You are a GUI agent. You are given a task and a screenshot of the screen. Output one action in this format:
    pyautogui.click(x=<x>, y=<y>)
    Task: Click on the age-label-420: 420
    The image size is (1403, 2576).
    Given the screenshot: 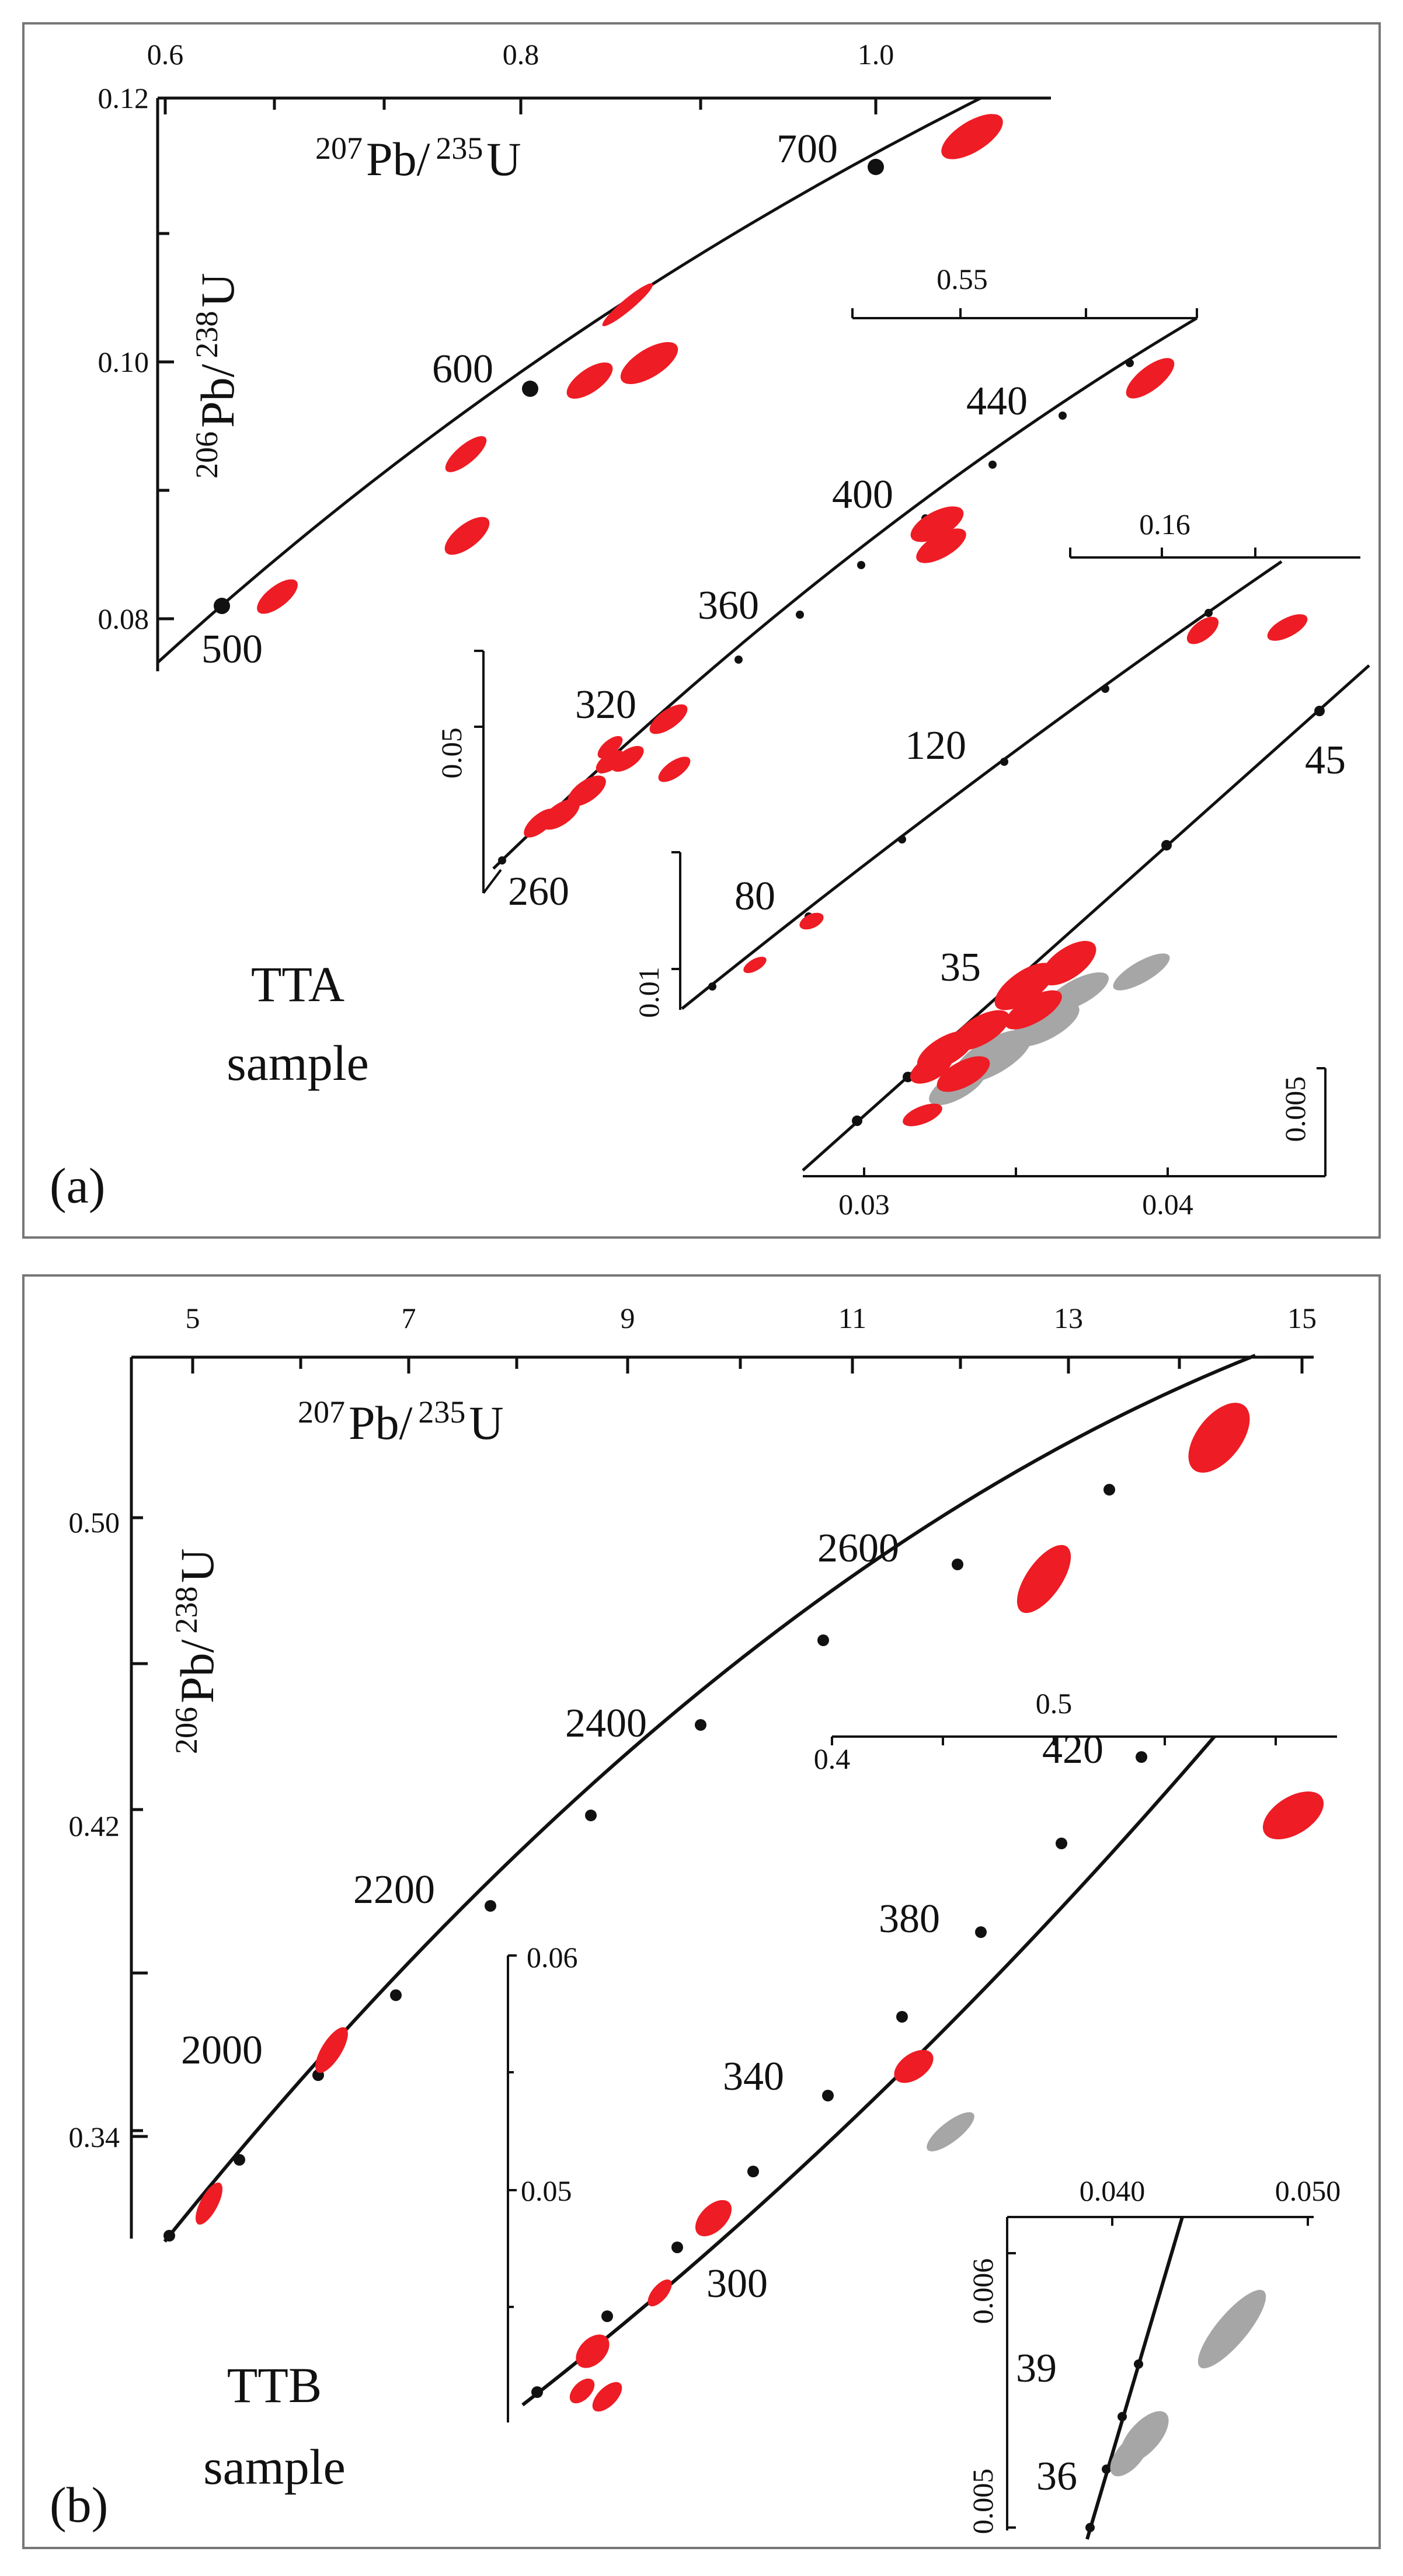 What is the action you would take?
    pyautogui.click(x=1072, y=1750)
    